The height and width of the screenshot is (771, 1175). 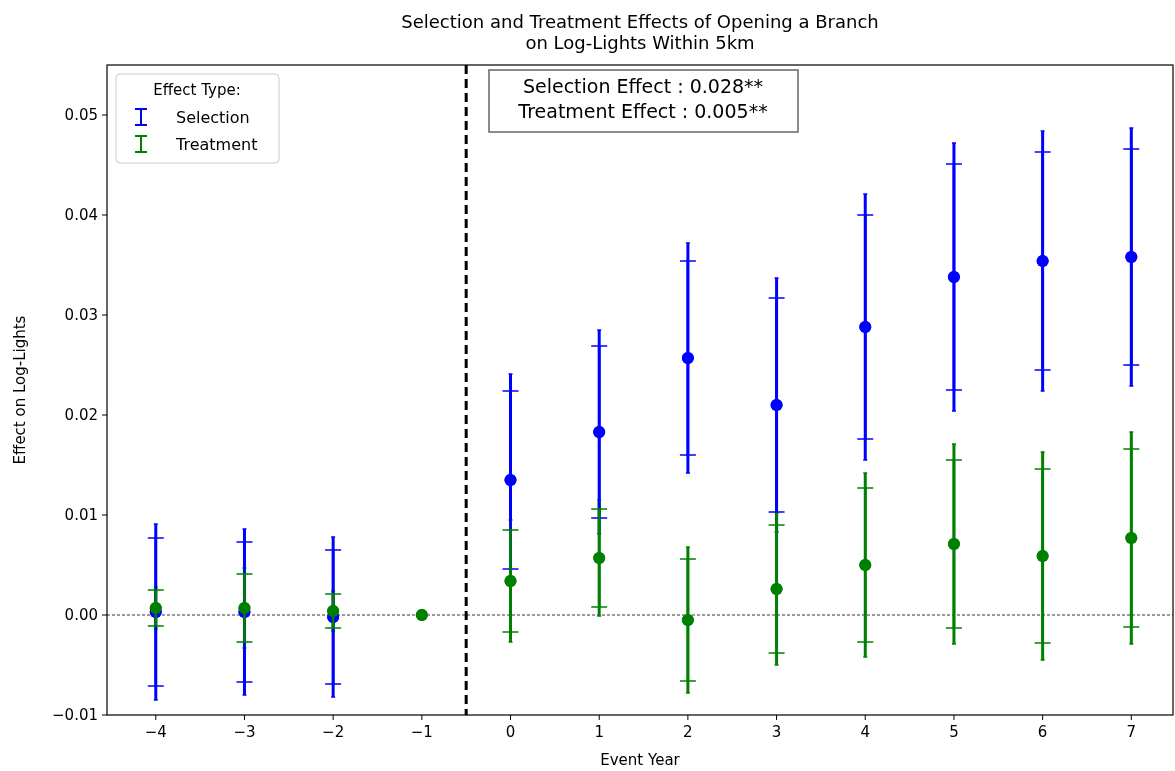 What do you see at coordinates (244, 732) in the screenshot?
I see `x-tick-label: −3` at bounding box center [244, 732].